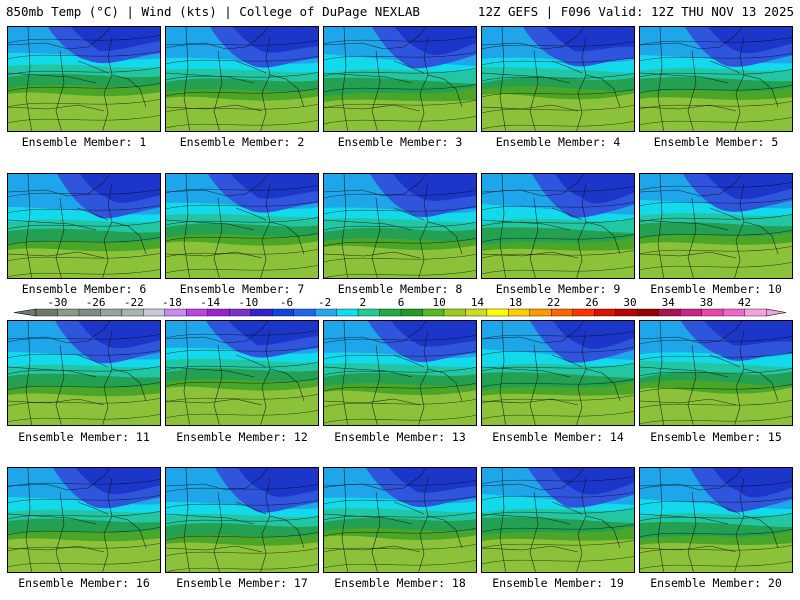 This screenshot has height=600, width=800. I want to click on ensemble-member-label: Ensemble Member: 17, so click(242, 583).